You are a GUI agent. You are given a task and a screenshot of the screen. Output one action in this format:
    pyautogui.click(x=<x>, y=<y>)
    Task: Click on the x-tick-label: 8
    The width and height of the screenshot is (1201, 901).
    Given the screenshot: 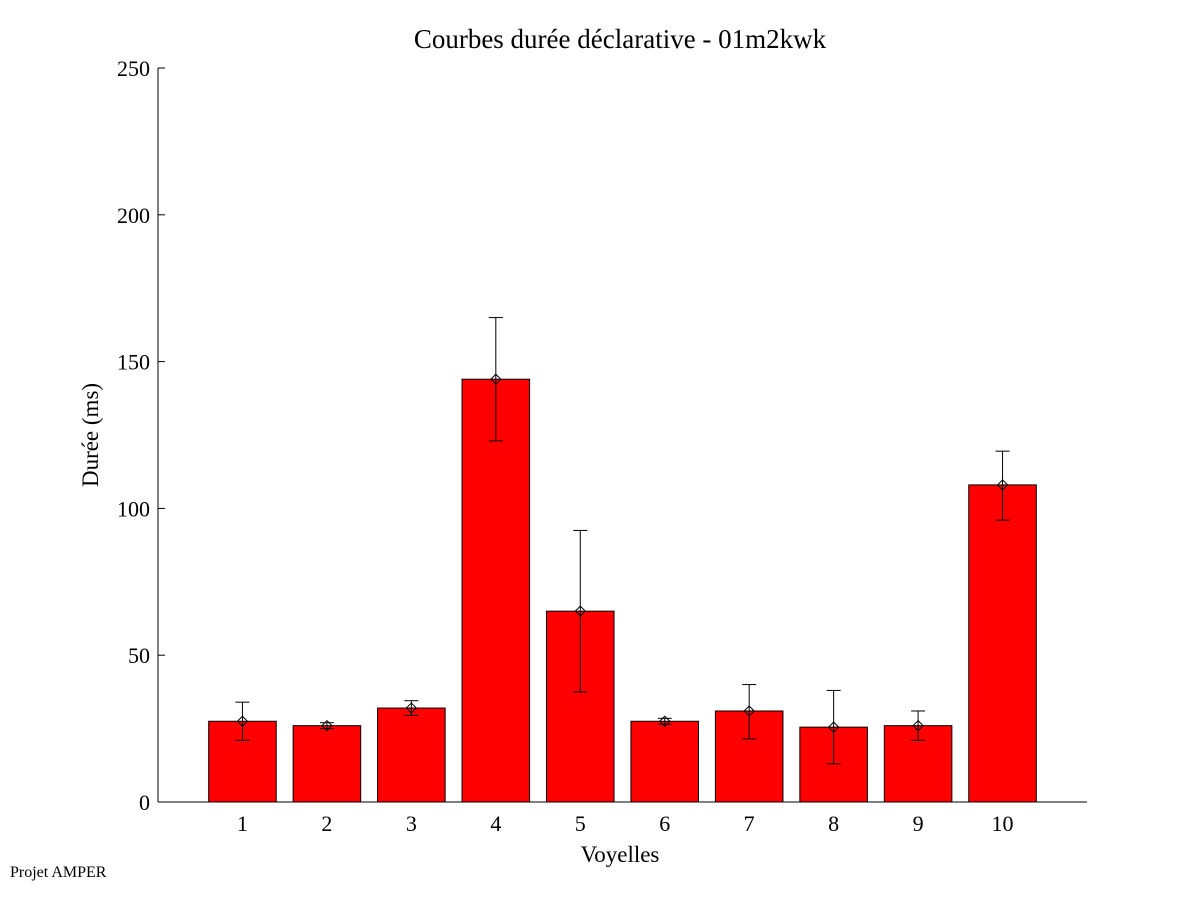 What is the action you would take?
    pyautogui.click(x=833, y=823)
    